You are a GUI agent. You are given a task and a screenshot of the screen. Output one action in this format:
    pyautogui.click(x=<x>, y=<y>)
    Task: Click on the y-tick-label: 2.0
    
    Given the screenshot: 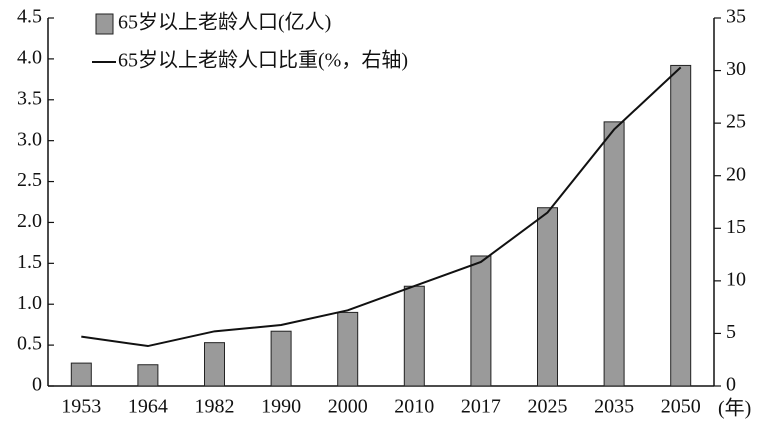 What is the action you would take?
    pyautogui.click(x=29, y=221)
    